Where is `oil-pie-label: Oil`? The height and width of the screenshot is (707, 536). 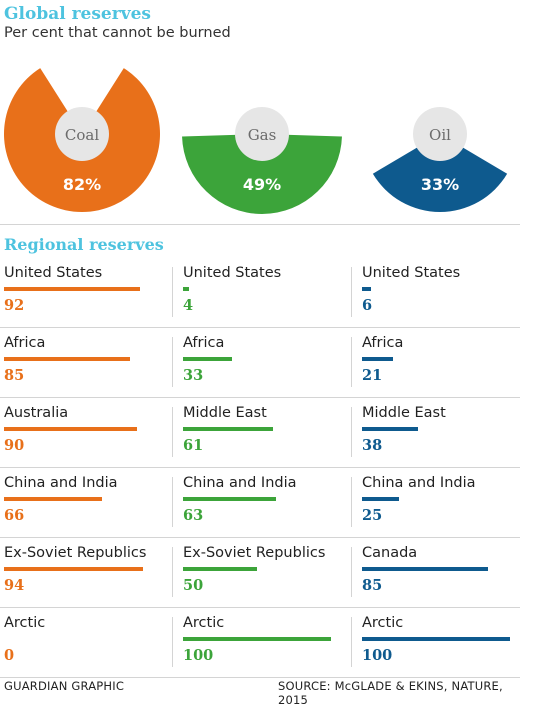
oil-pie-label: Oil is located at coordinates (440, 135).